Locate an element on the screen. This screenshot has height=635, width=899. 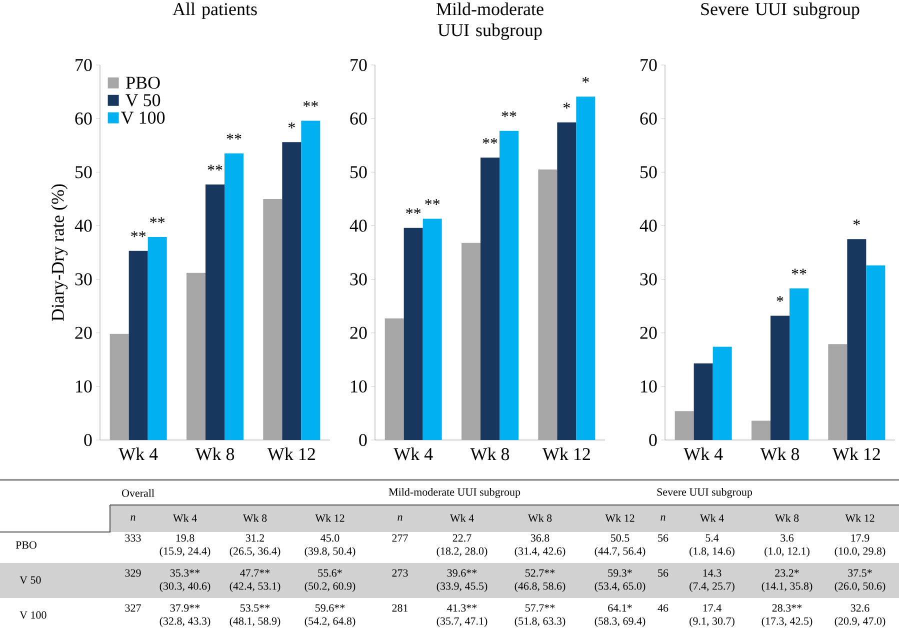
text: 59.3* is located at coordinates (620, 573).